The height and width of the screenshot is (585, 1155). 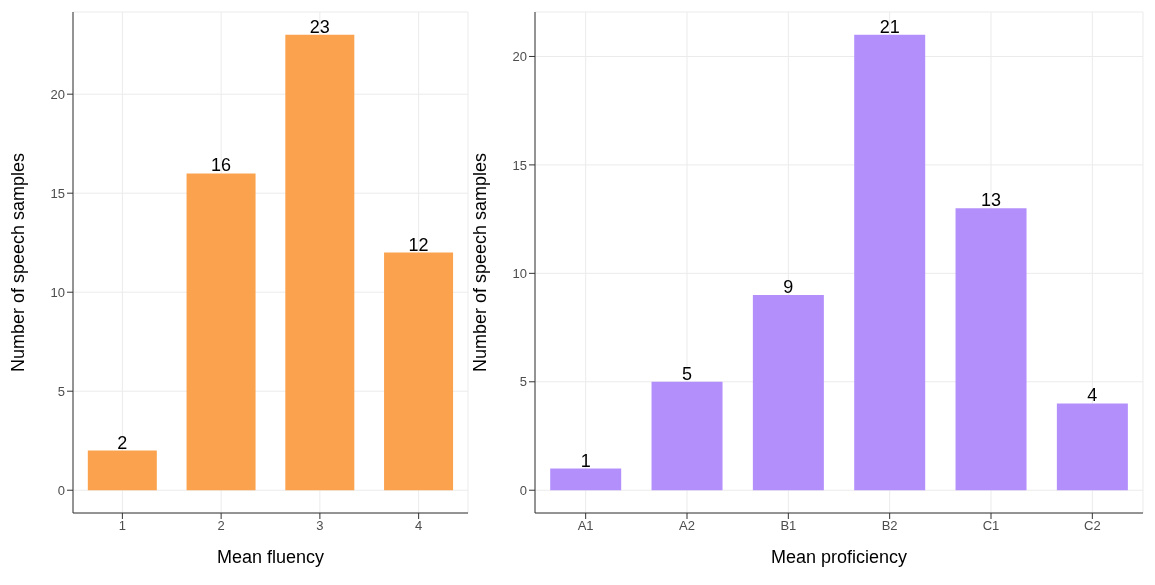 I want to click on x-tick-label: B2, so click(x=889, y=526).